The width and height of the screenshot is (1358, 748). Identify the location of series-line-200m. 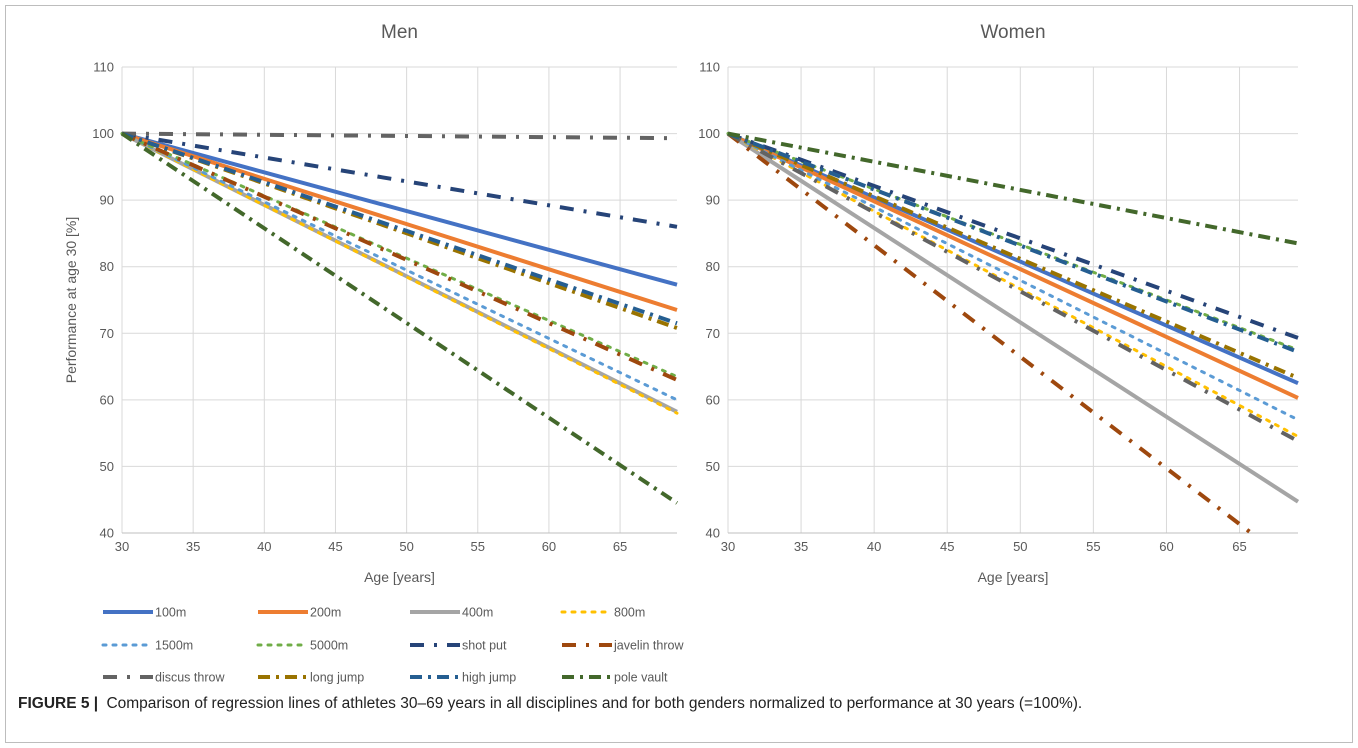
(399, 221).